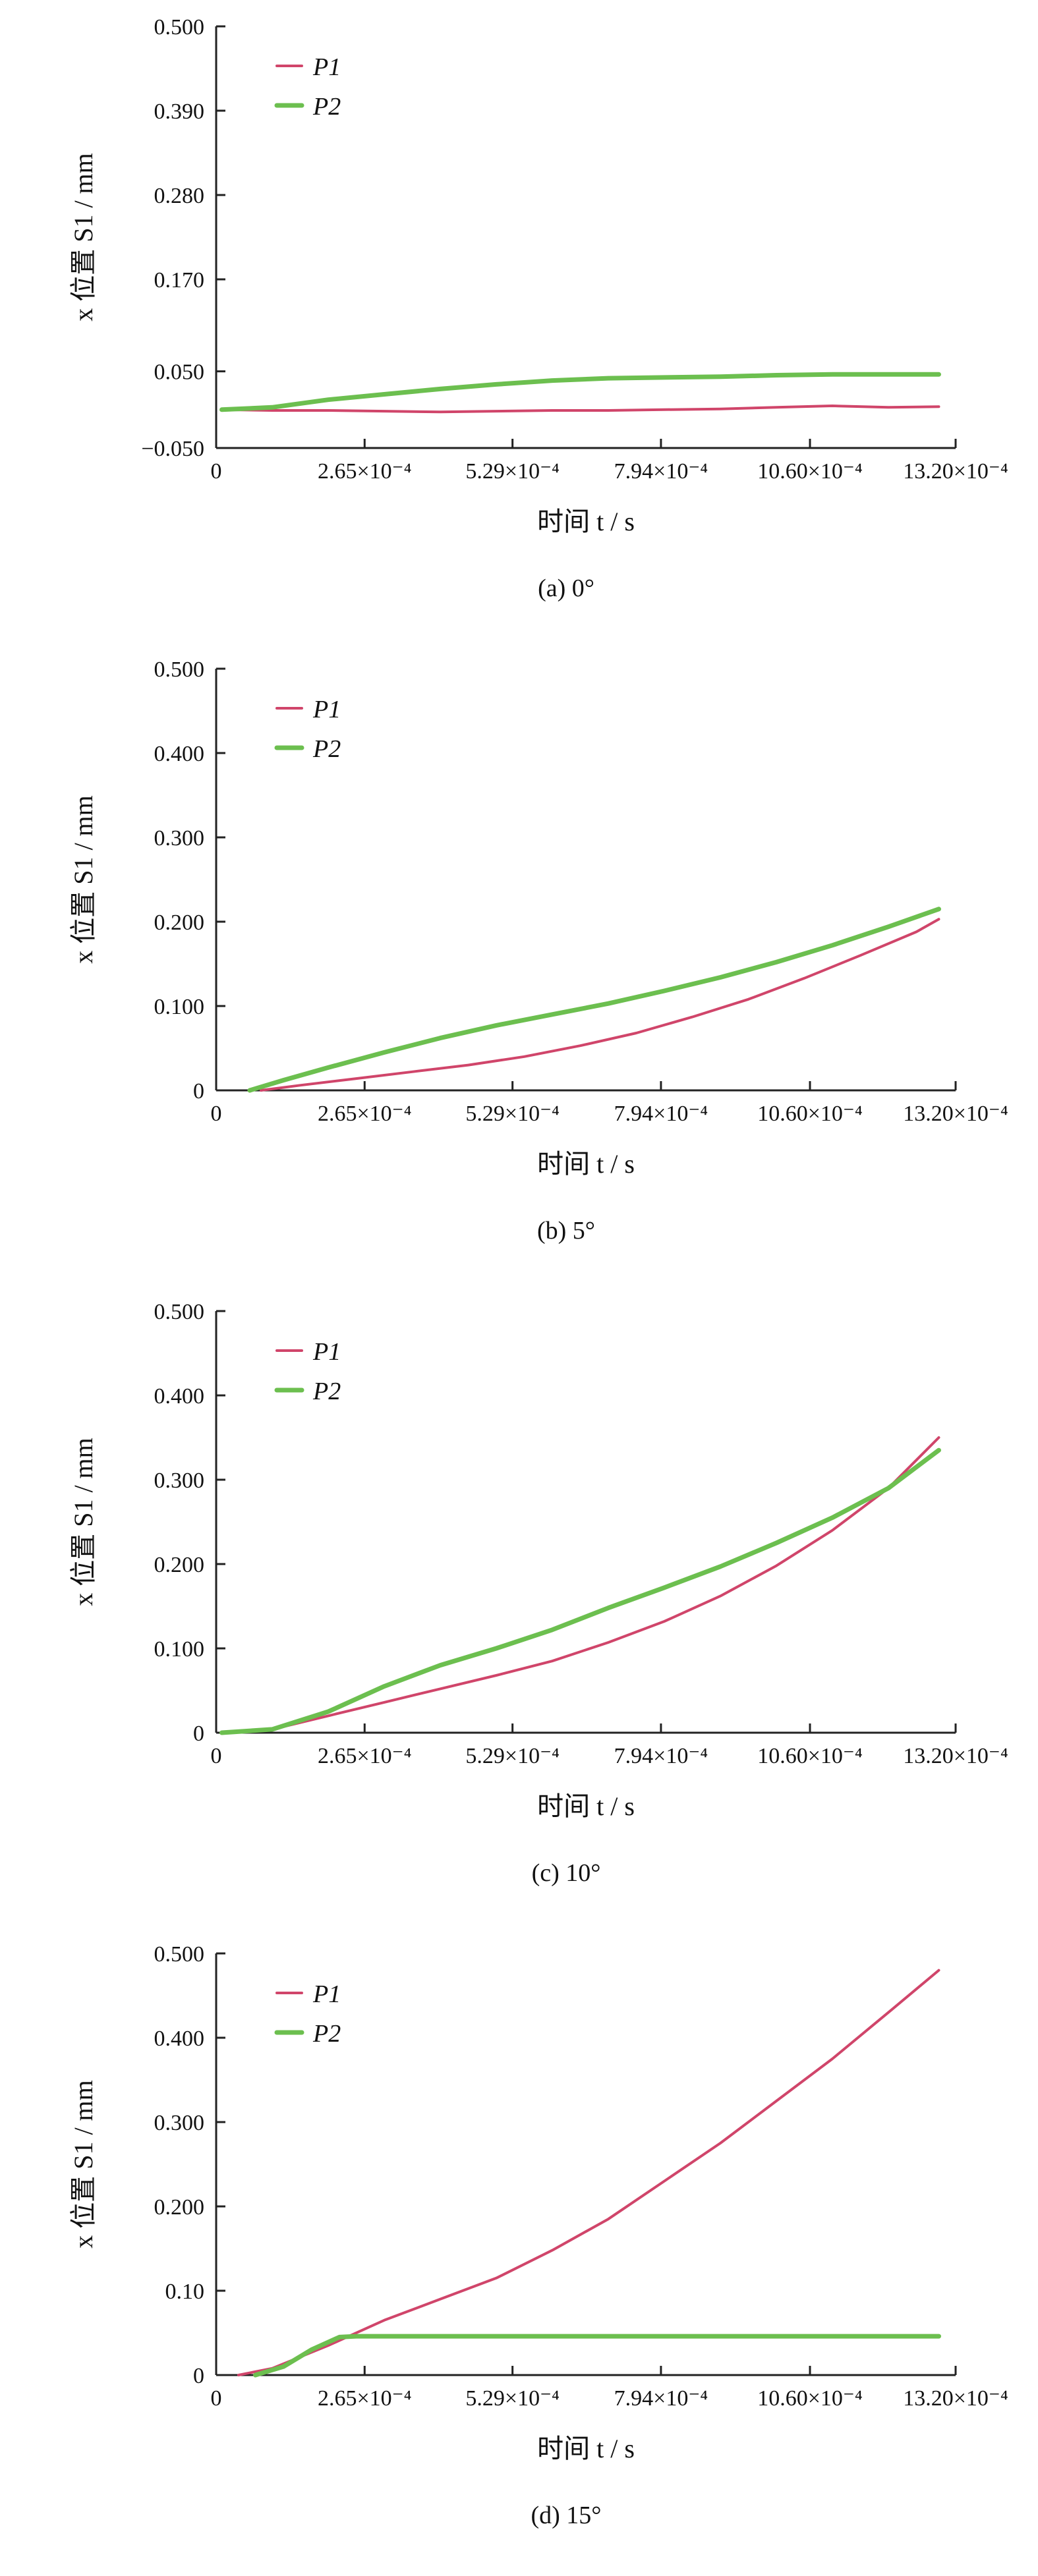 This screenshot has width=1038, height=2576. I want to click on panel-caption: (b) 5°, so click(566, 1231).